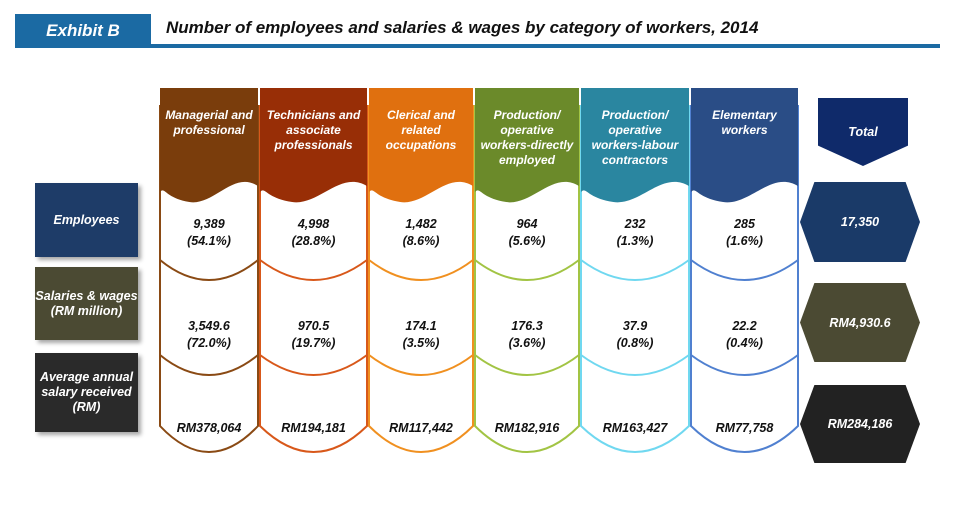 This screenshot has width=958, height=523. Describe the element at coordinates (744, 334) in the screenshot. I see `salaries-value: 22.2 (0.4%)` at that location.